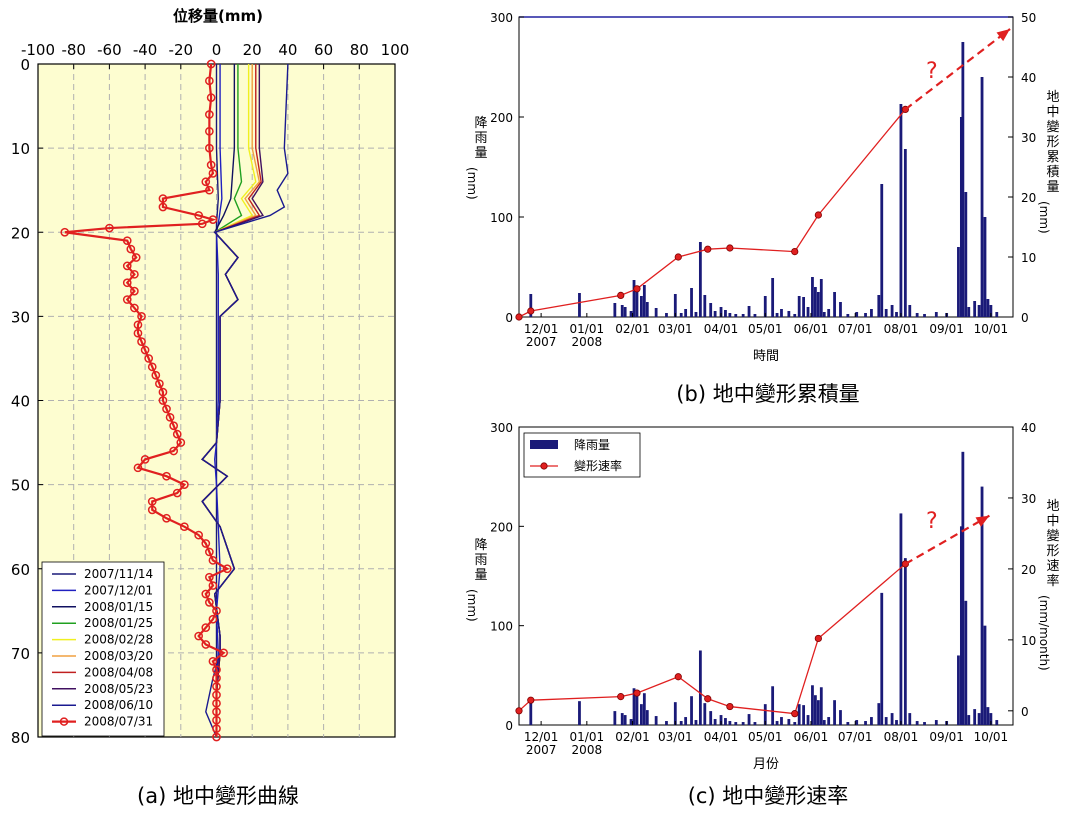  I want to click on x-tick-label: 02/01, so click(632, 737).